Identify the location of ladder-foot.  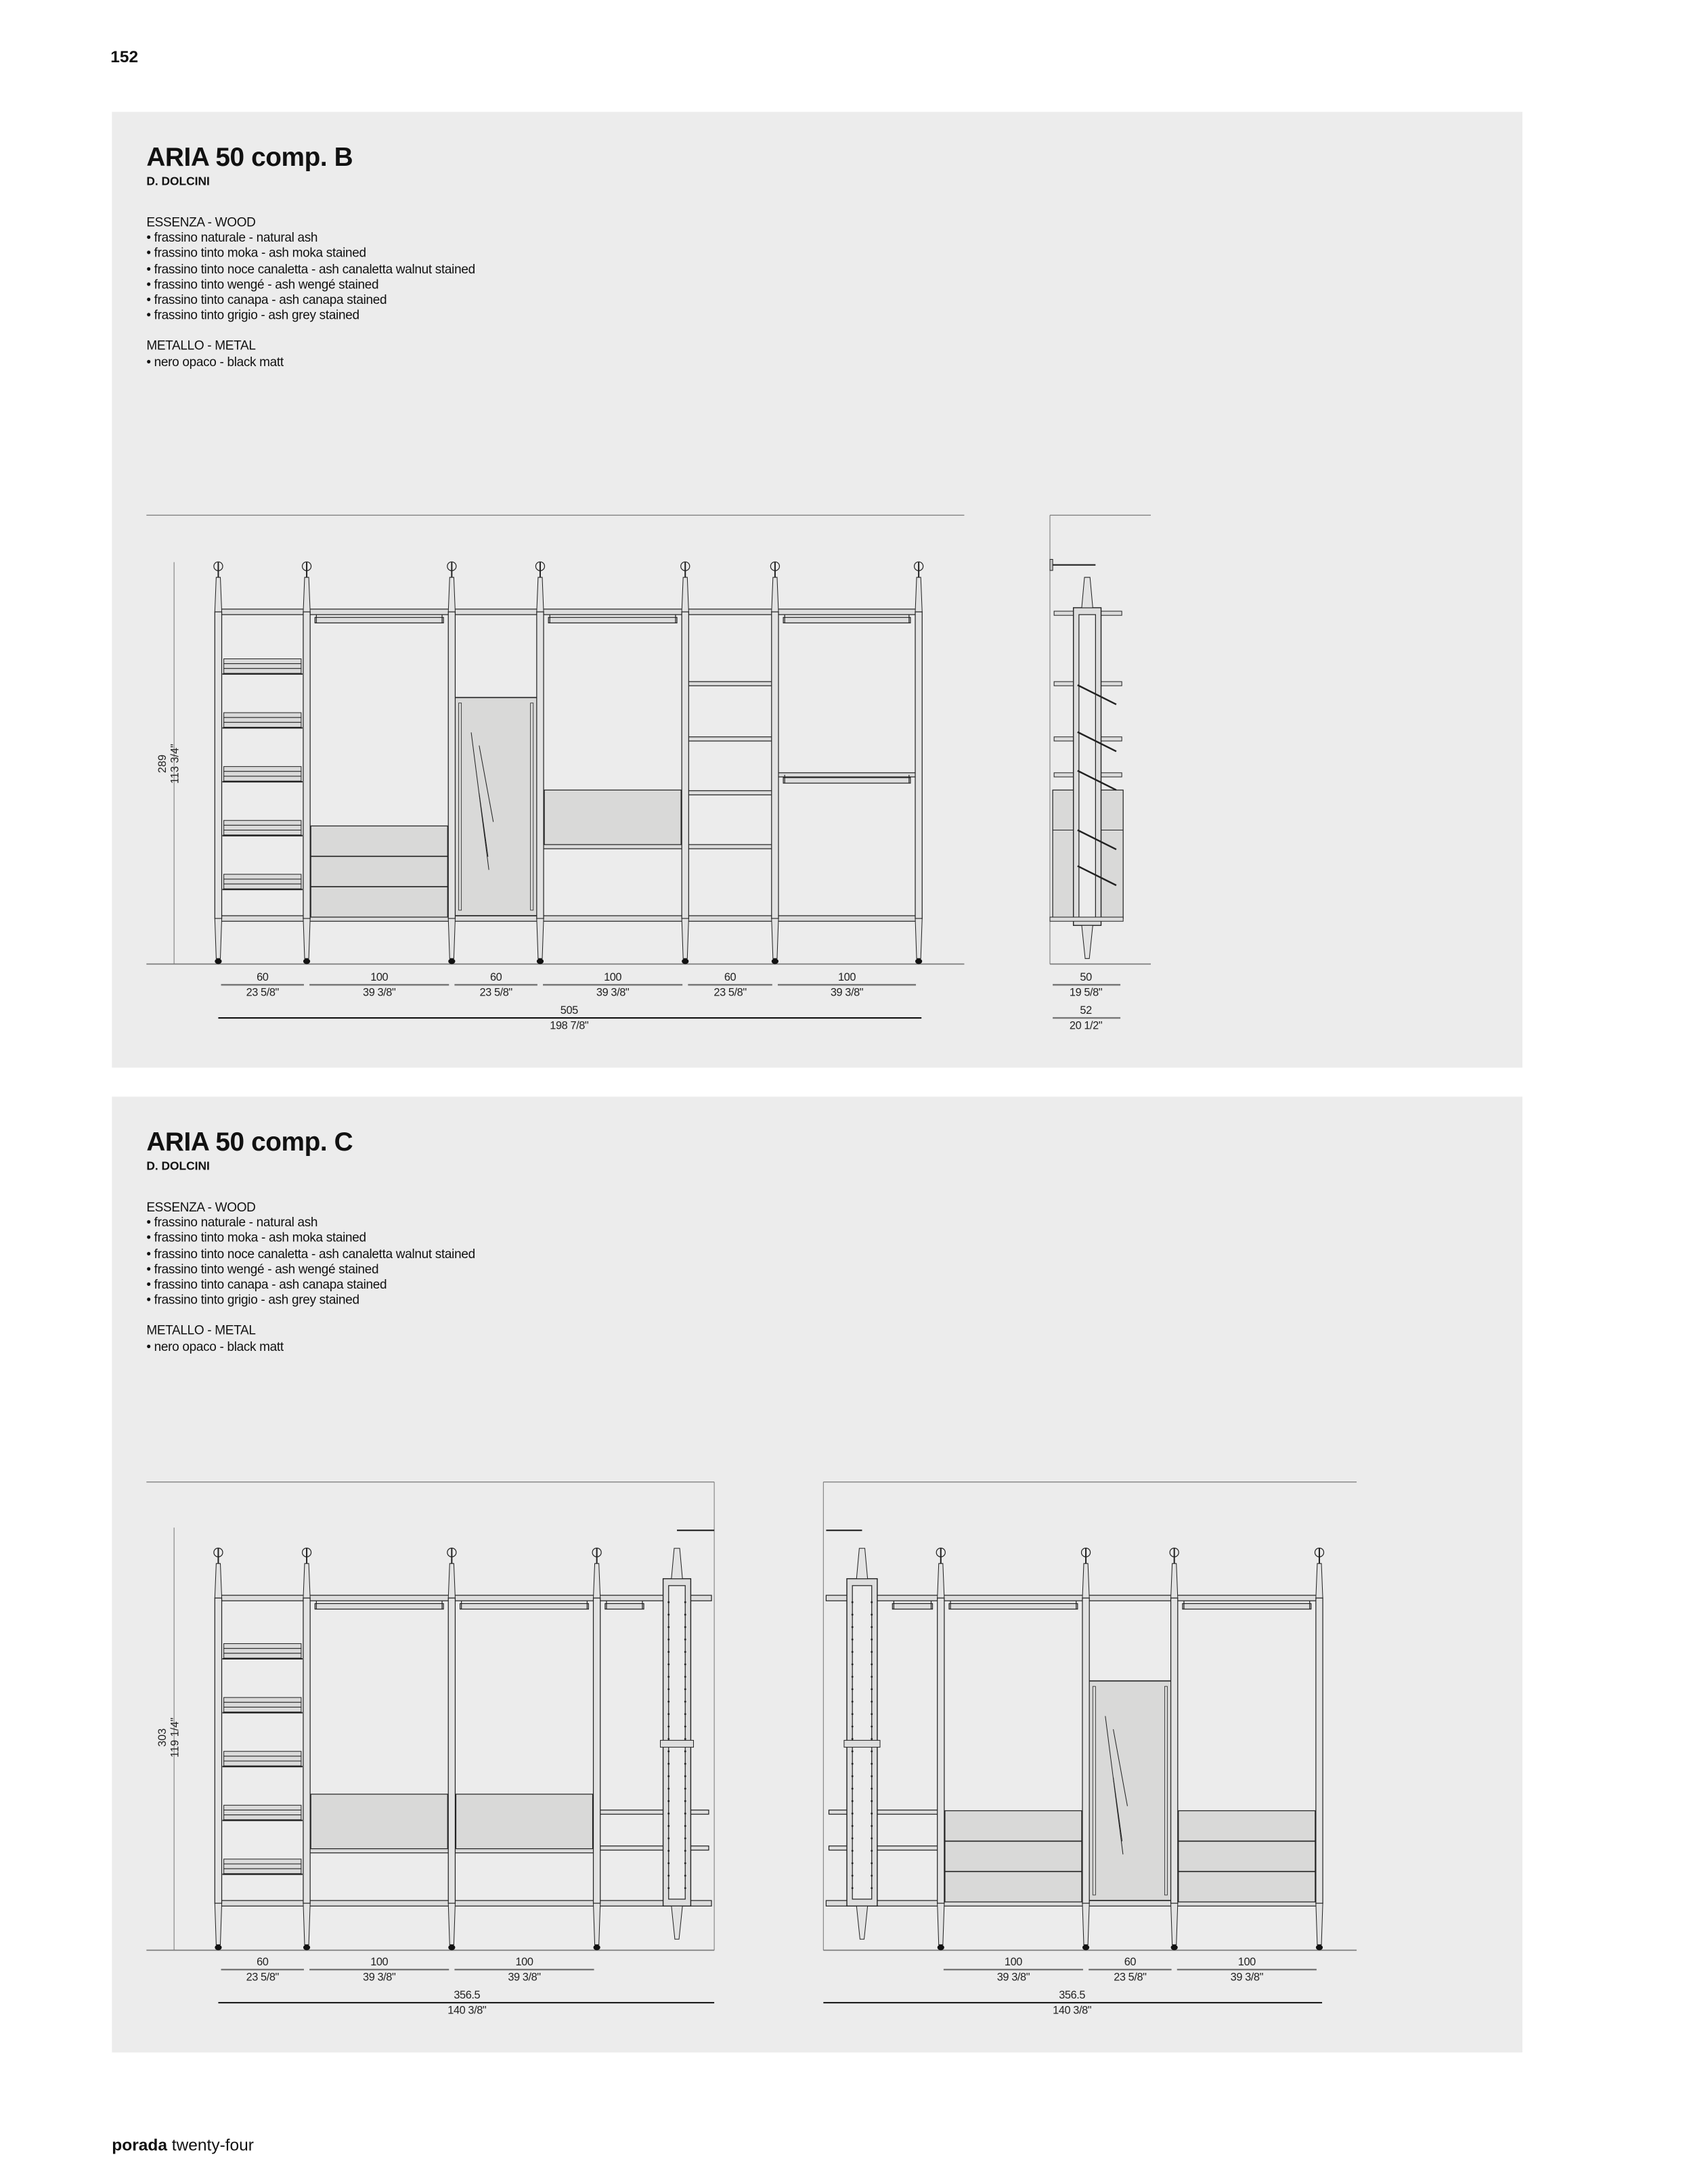
(677, 1922).